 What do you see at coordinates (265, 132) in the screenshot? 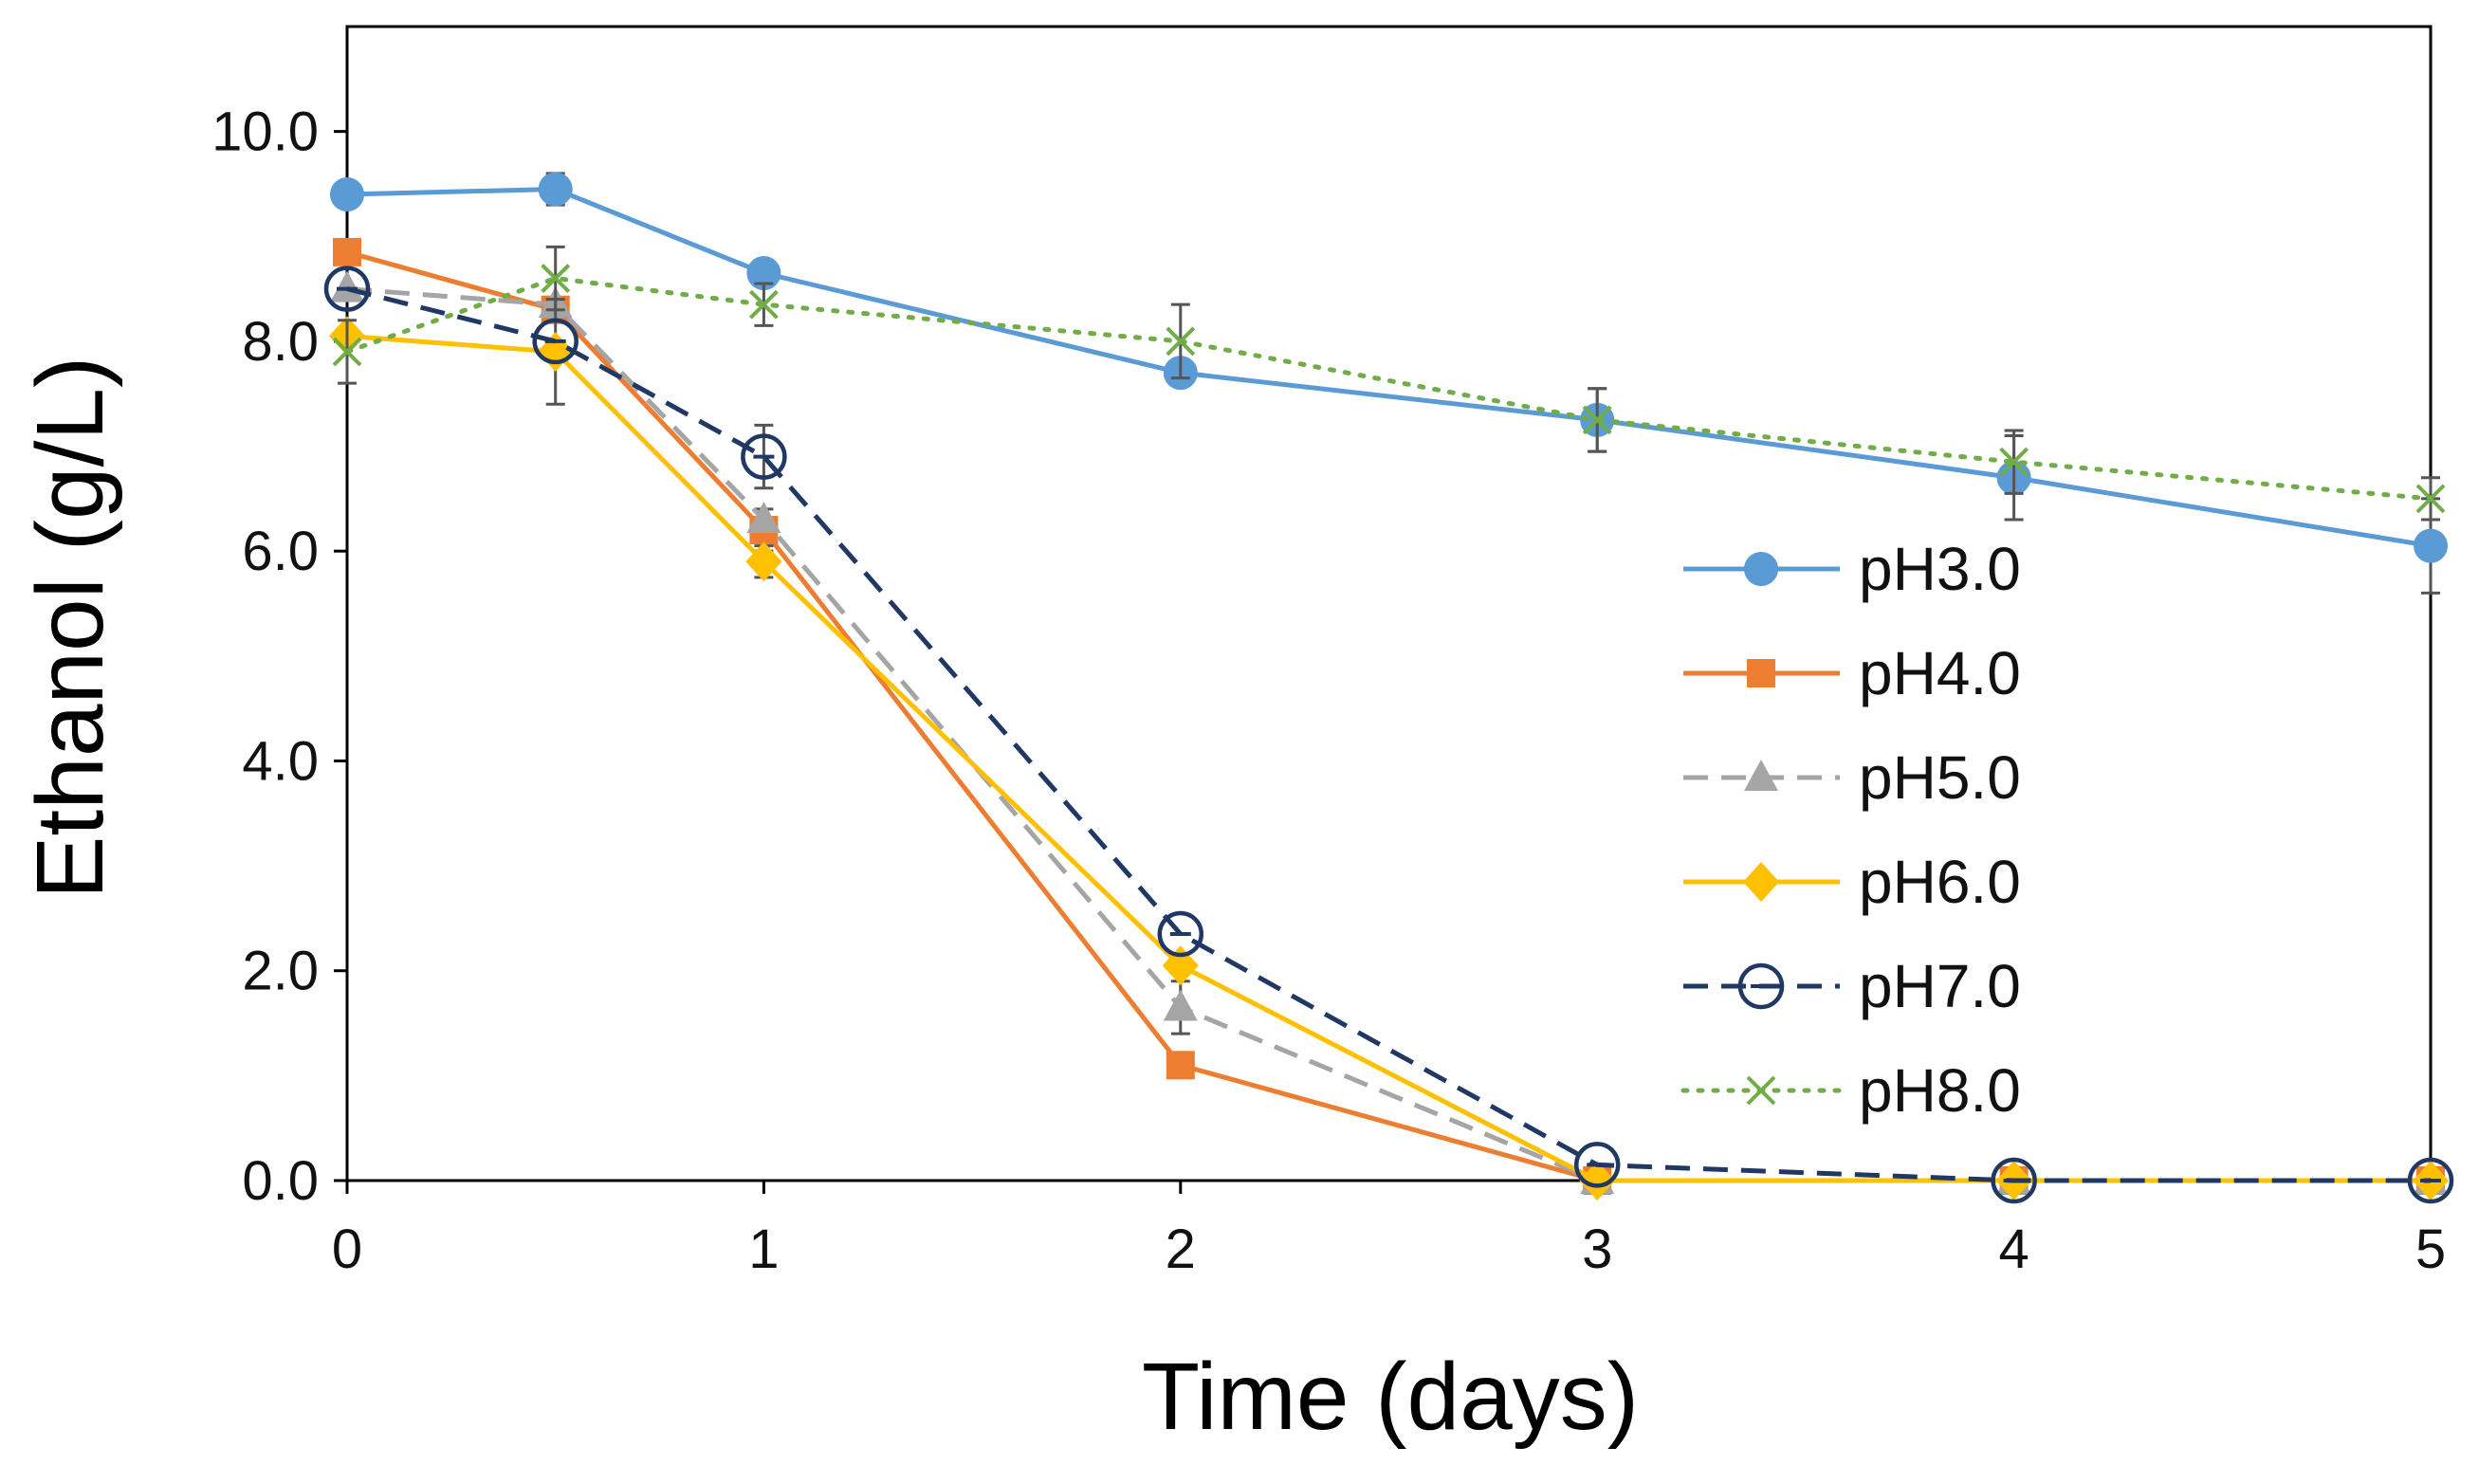
I see `y-tick-label: 10.0` at bounding box center [265, 132].